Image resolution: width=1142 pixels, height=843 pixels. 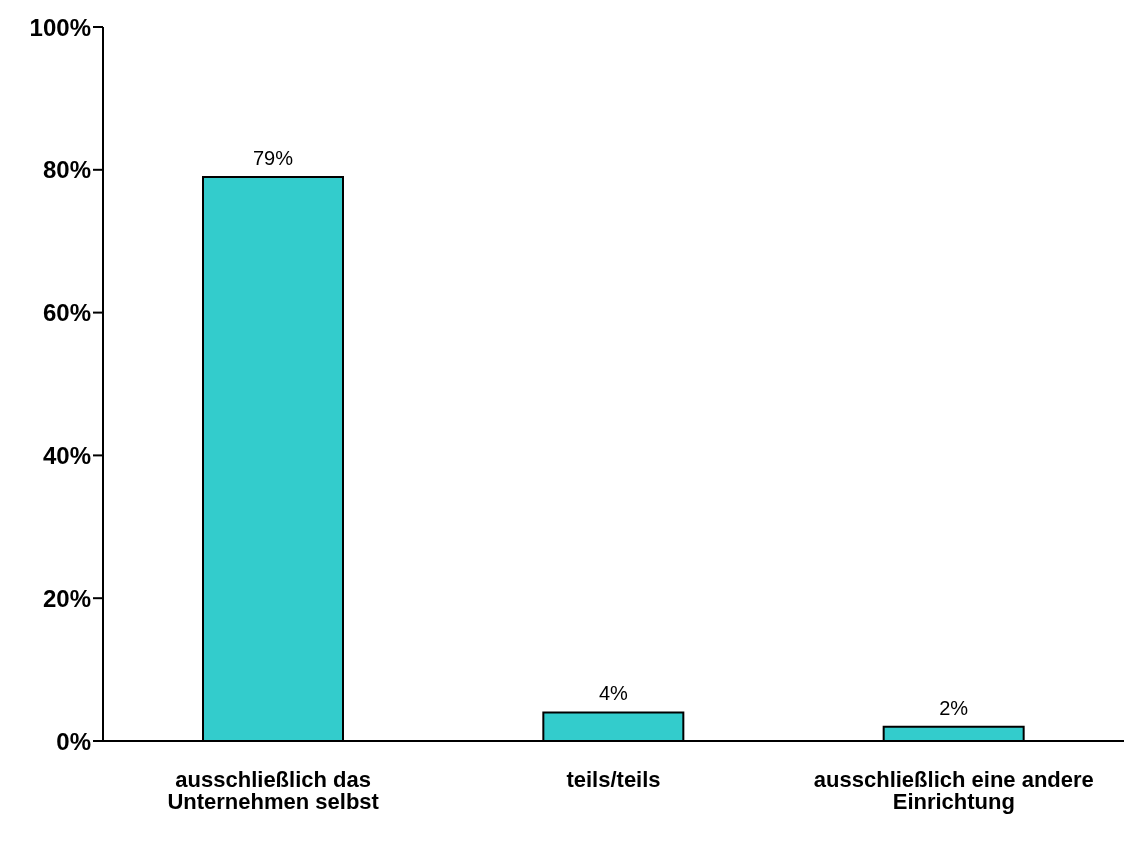 What do you see at coordinates (613, 693) in the screenshot?
I see `data-label: 4%` at bounding box center [613, 693].